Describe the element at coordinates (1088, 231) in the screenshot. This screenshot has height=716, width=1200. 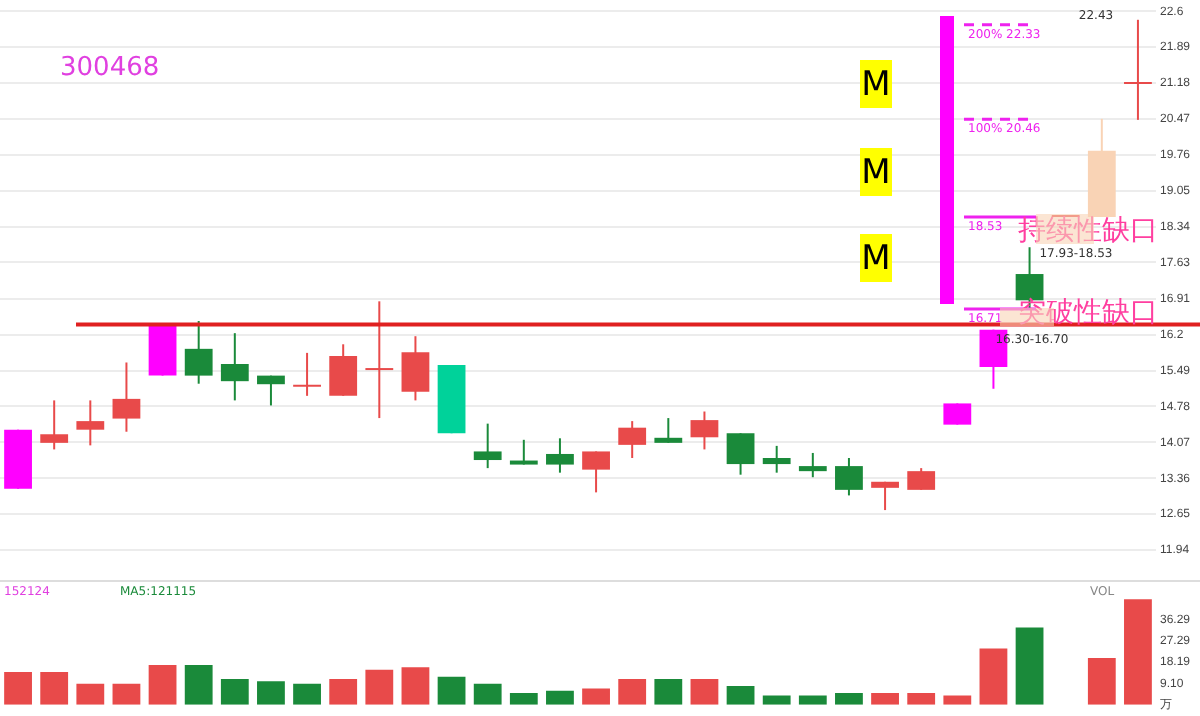
I see `annotation: 持续性缺口` at that location.